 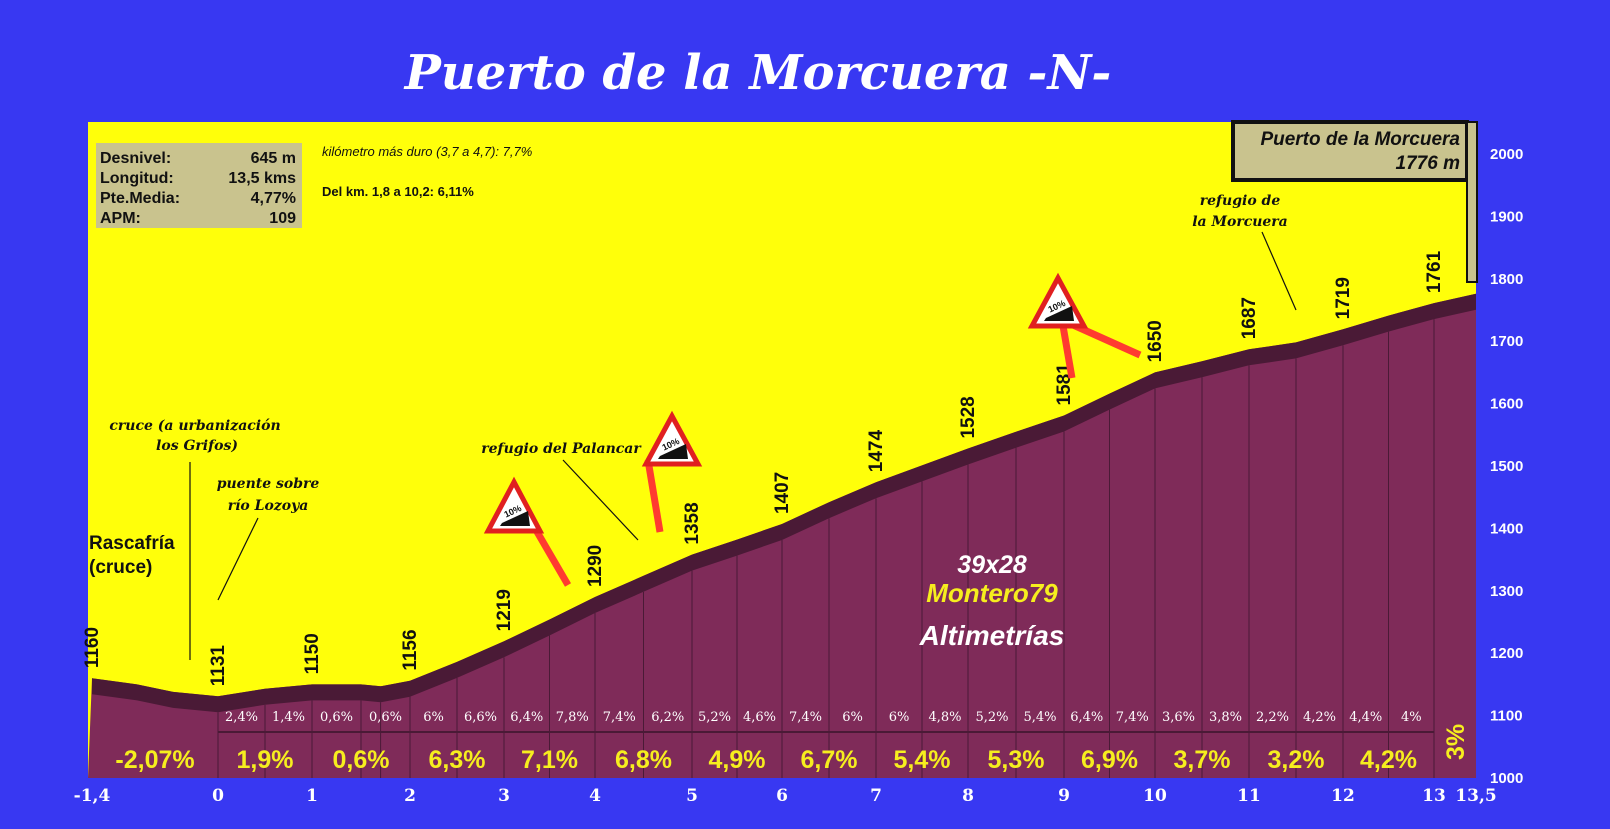 I want to click on y-tick-label: 1500, so click(x=1506, y=466).